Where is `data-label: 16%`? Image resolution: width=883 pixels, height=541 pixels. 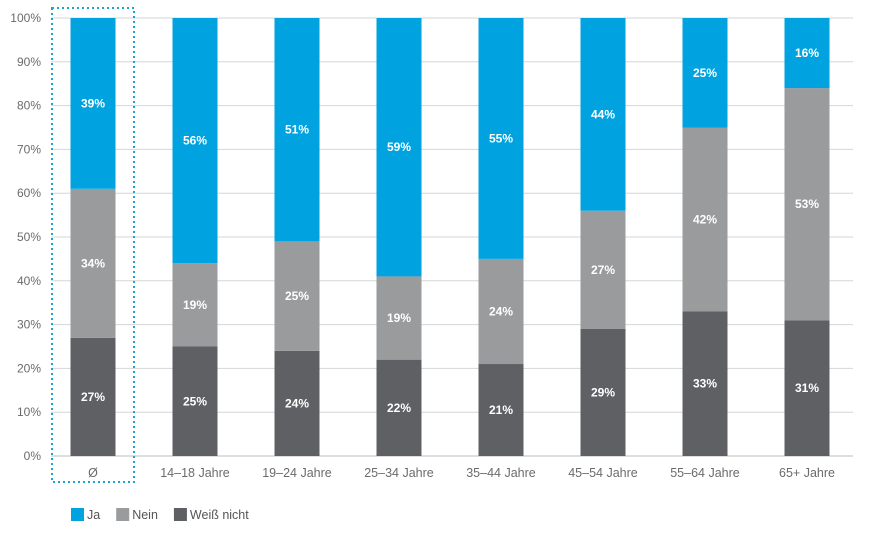
data-label: 16% is located at coordinates (807, 53).